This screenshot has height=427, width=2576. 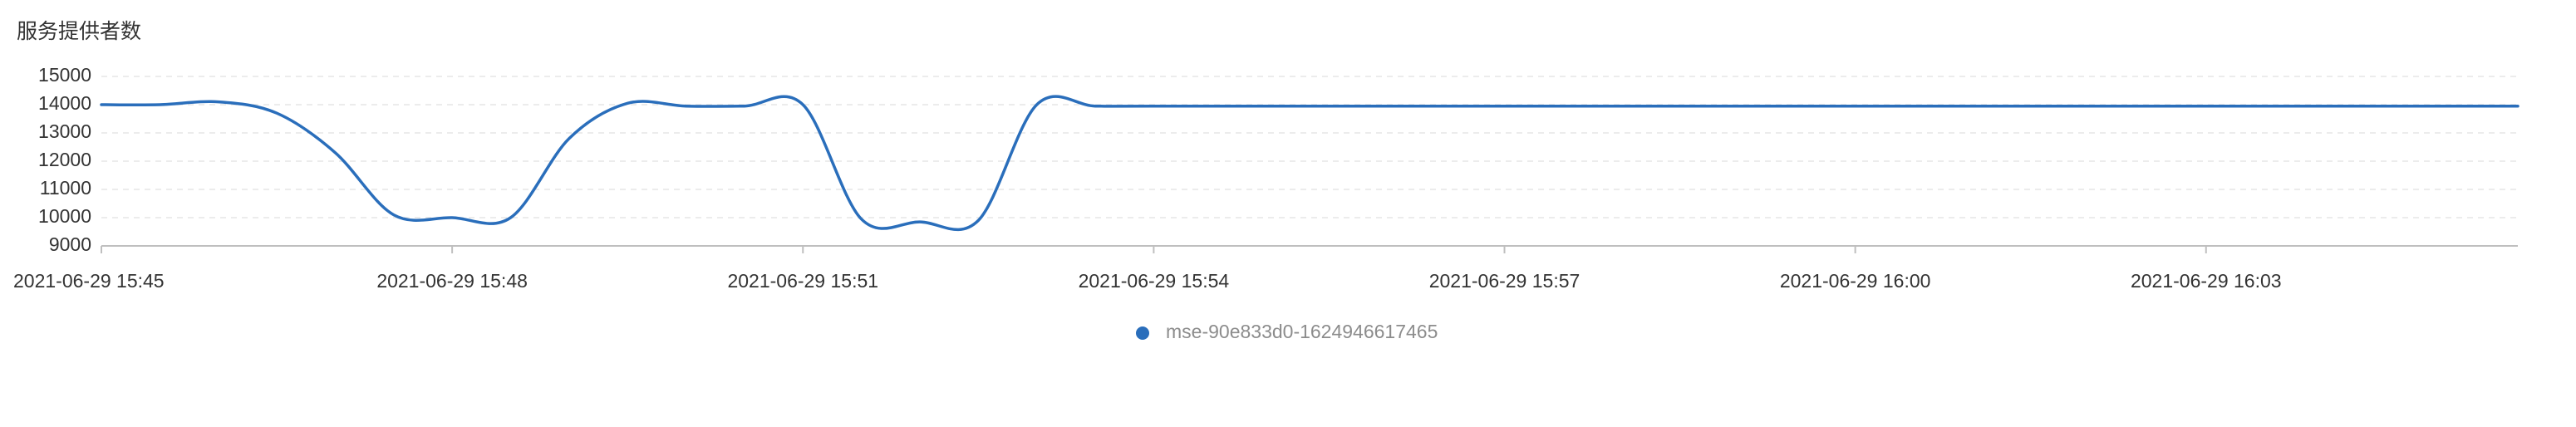 I want to click on x-tick-label: 2021-06-29 15:48, so click(x=452, y=281).